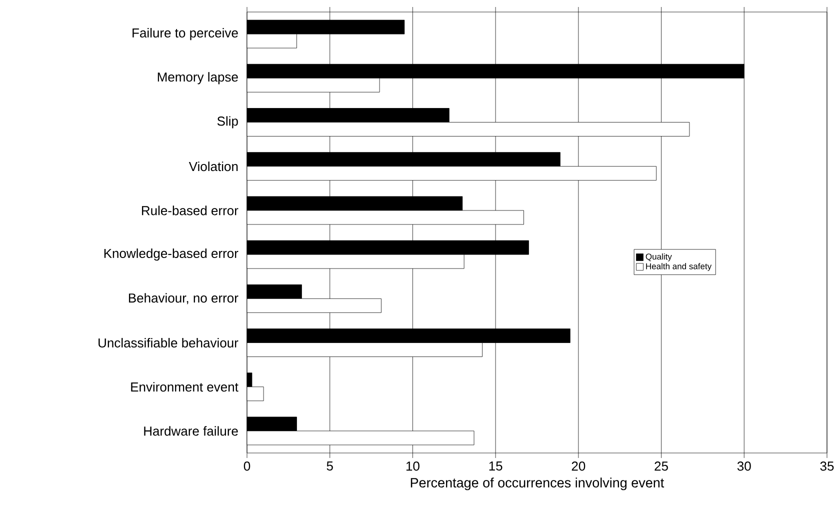  What do you see at coordinates (495, 466) in the screenshot?
I see `x-tick-label: 15` at bounding box center [495, 466].